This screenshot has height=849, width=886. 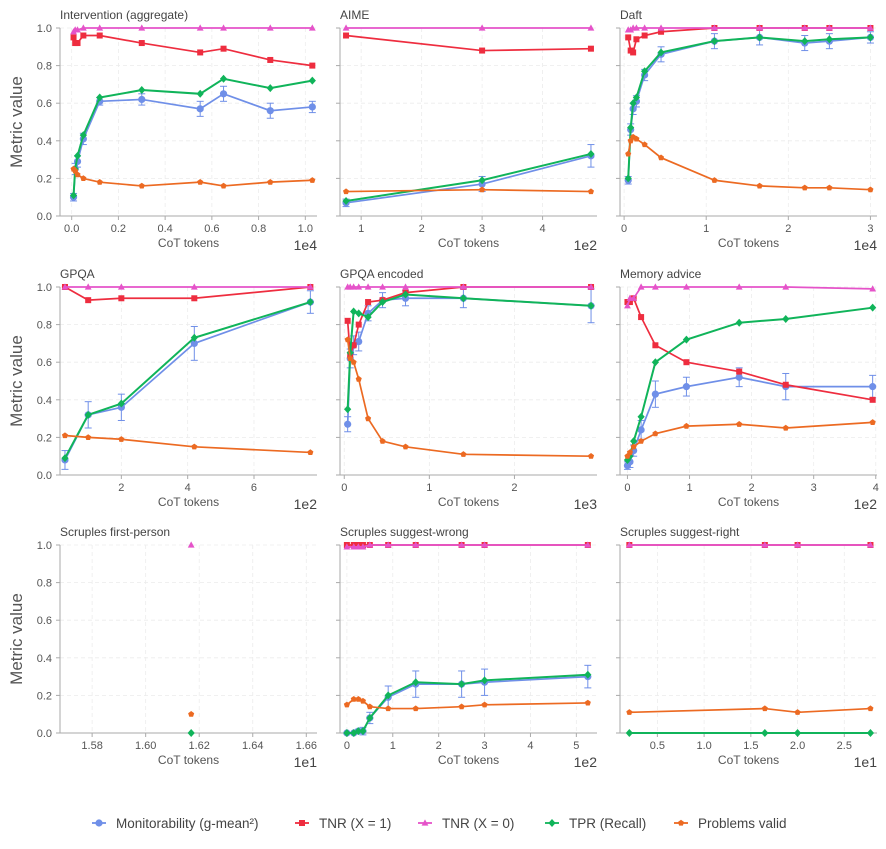 What do you see at coordinates (797, 746) in the screenshot?
I see `x-tick-label: 2.0` at bounding box center [797, 746].